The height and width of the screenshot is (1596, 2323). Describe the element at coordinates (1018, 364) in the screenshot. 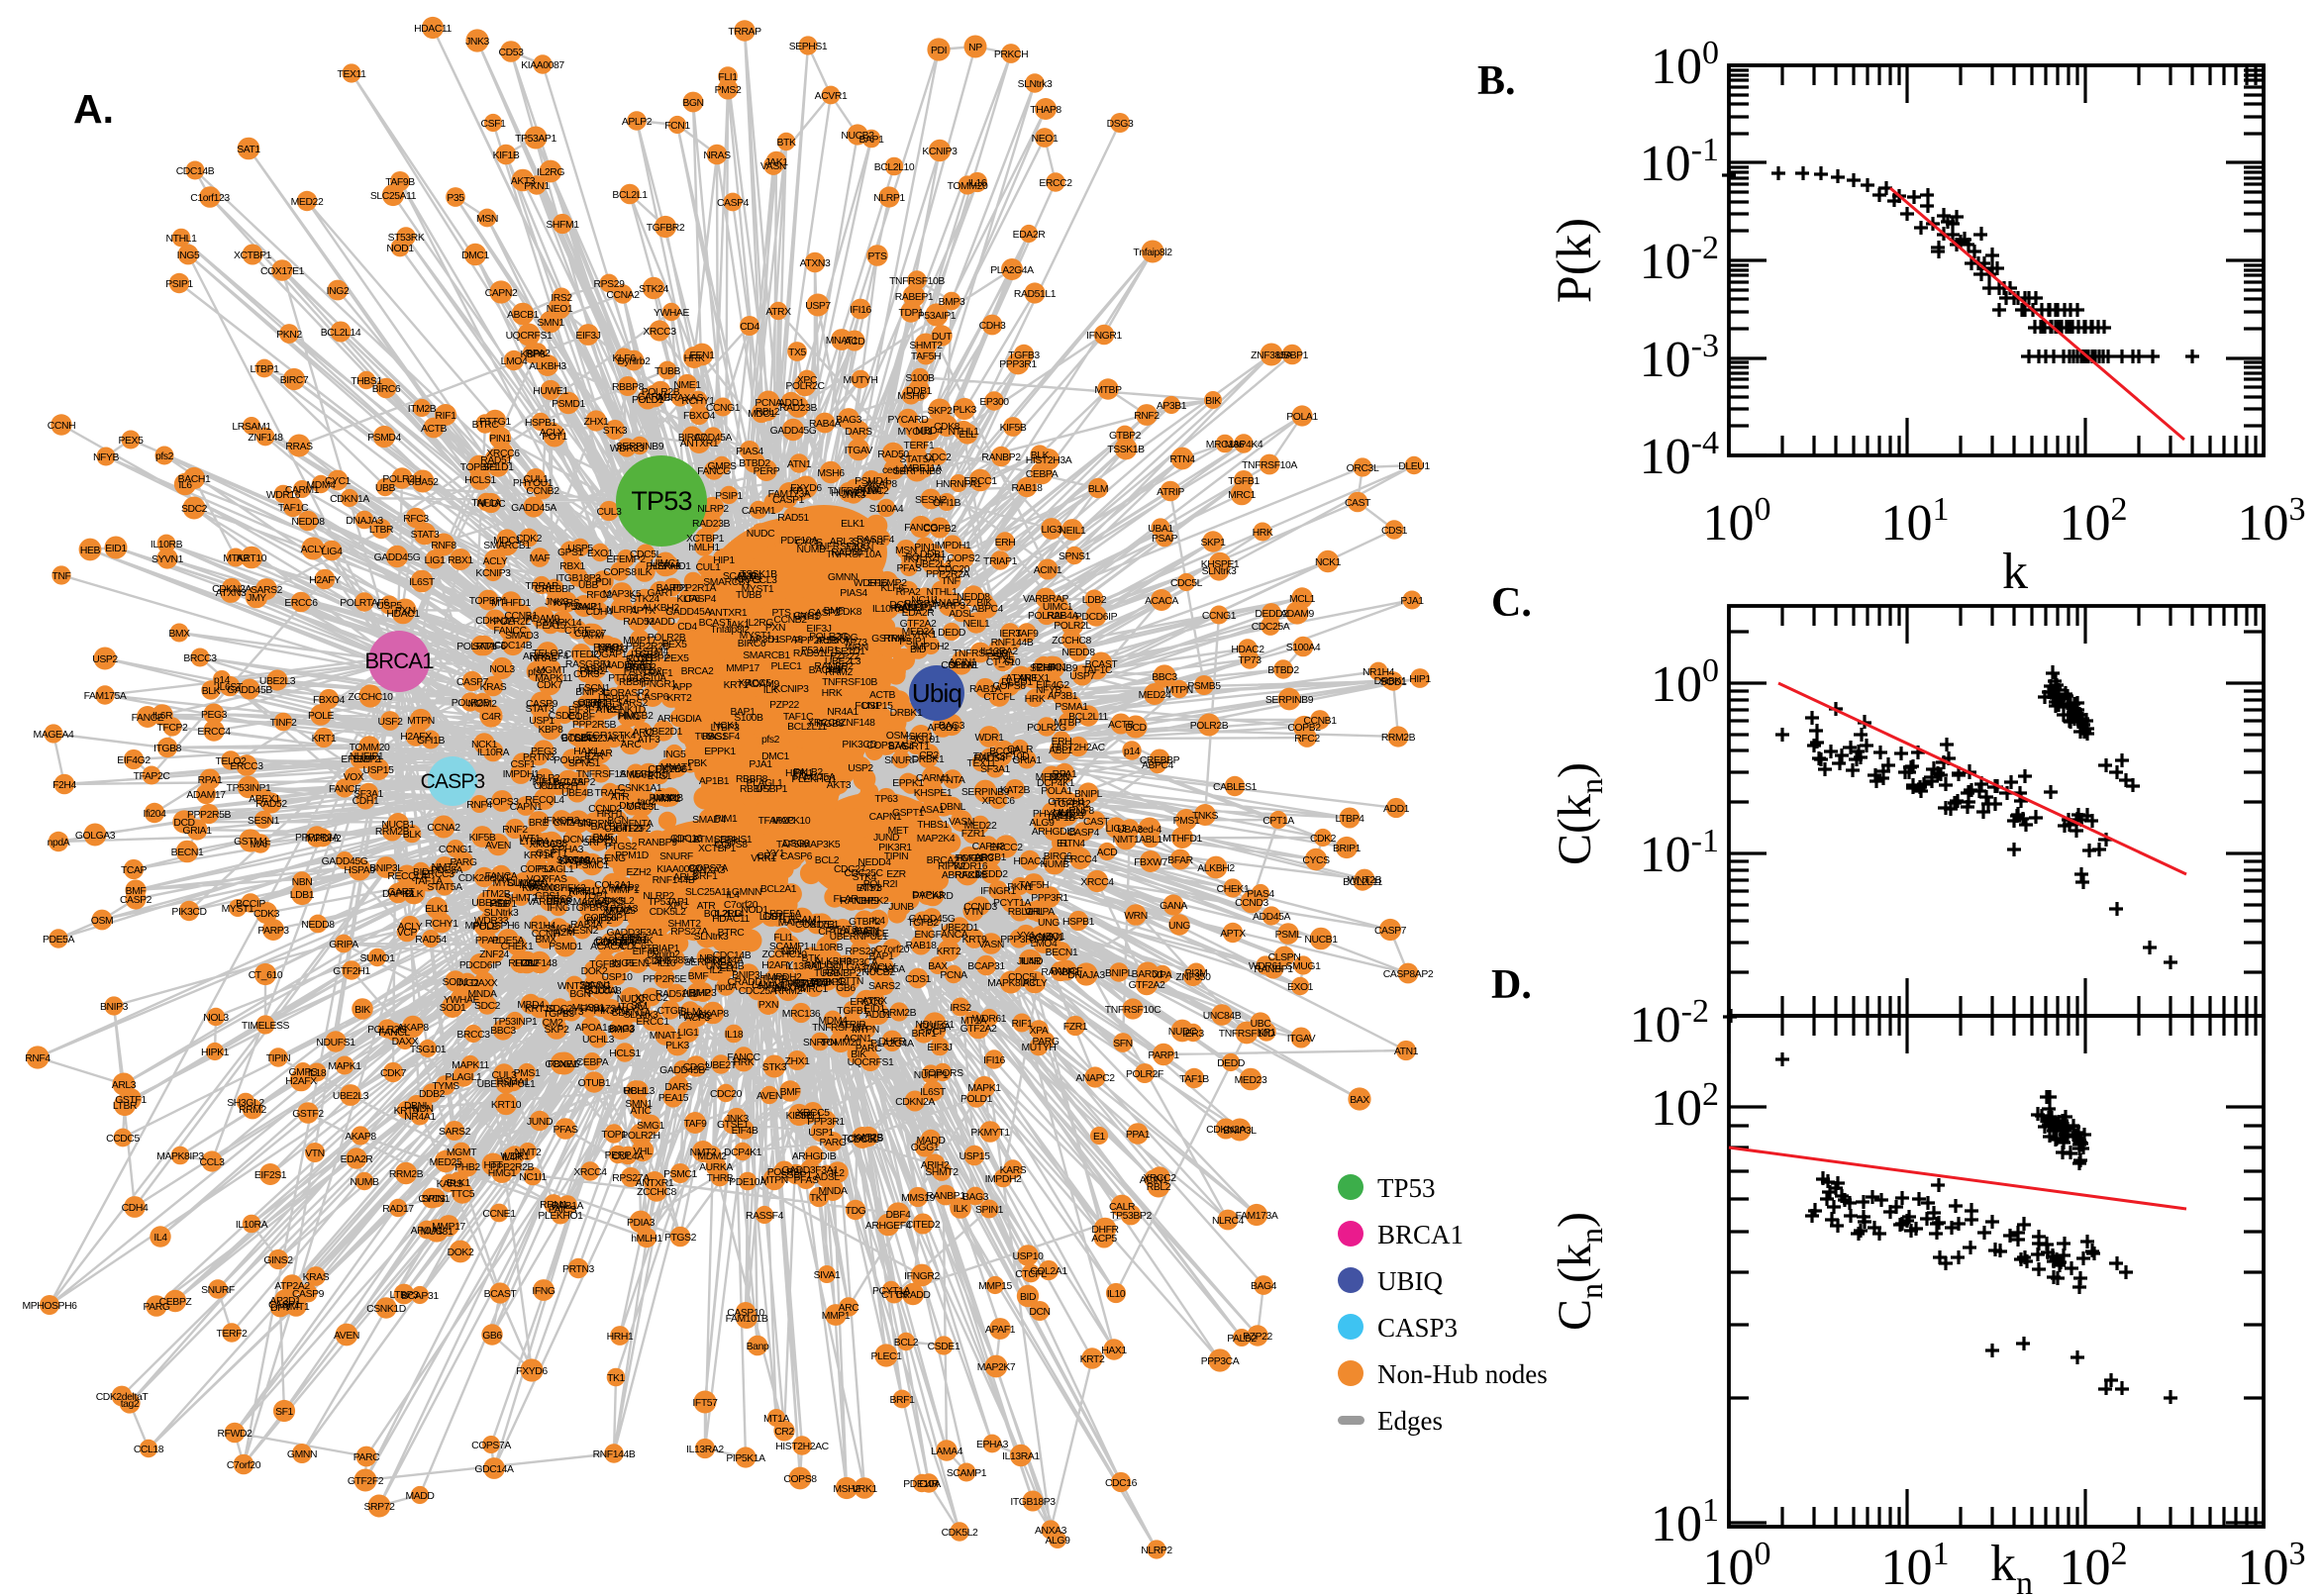

I see `svg-text: PPP3R1` at that location.